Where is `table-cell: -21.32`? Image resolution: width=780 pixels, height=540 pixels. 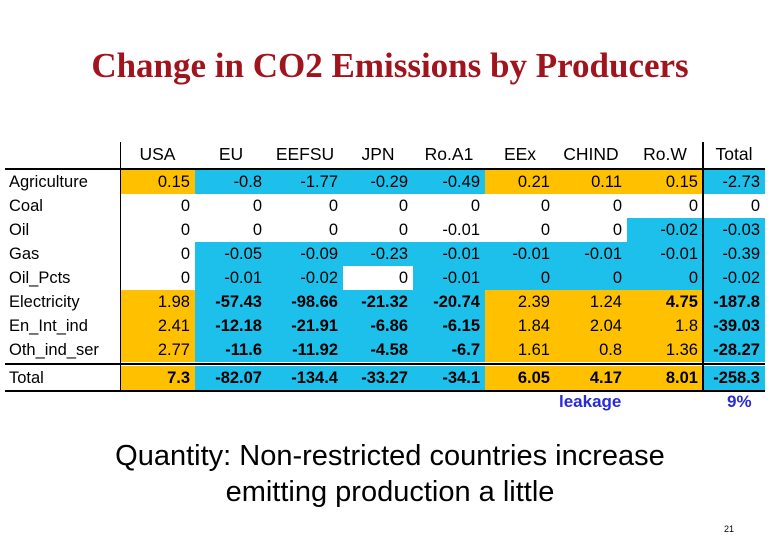
table-cell: -21.32 is located at coordinates (378, 302).